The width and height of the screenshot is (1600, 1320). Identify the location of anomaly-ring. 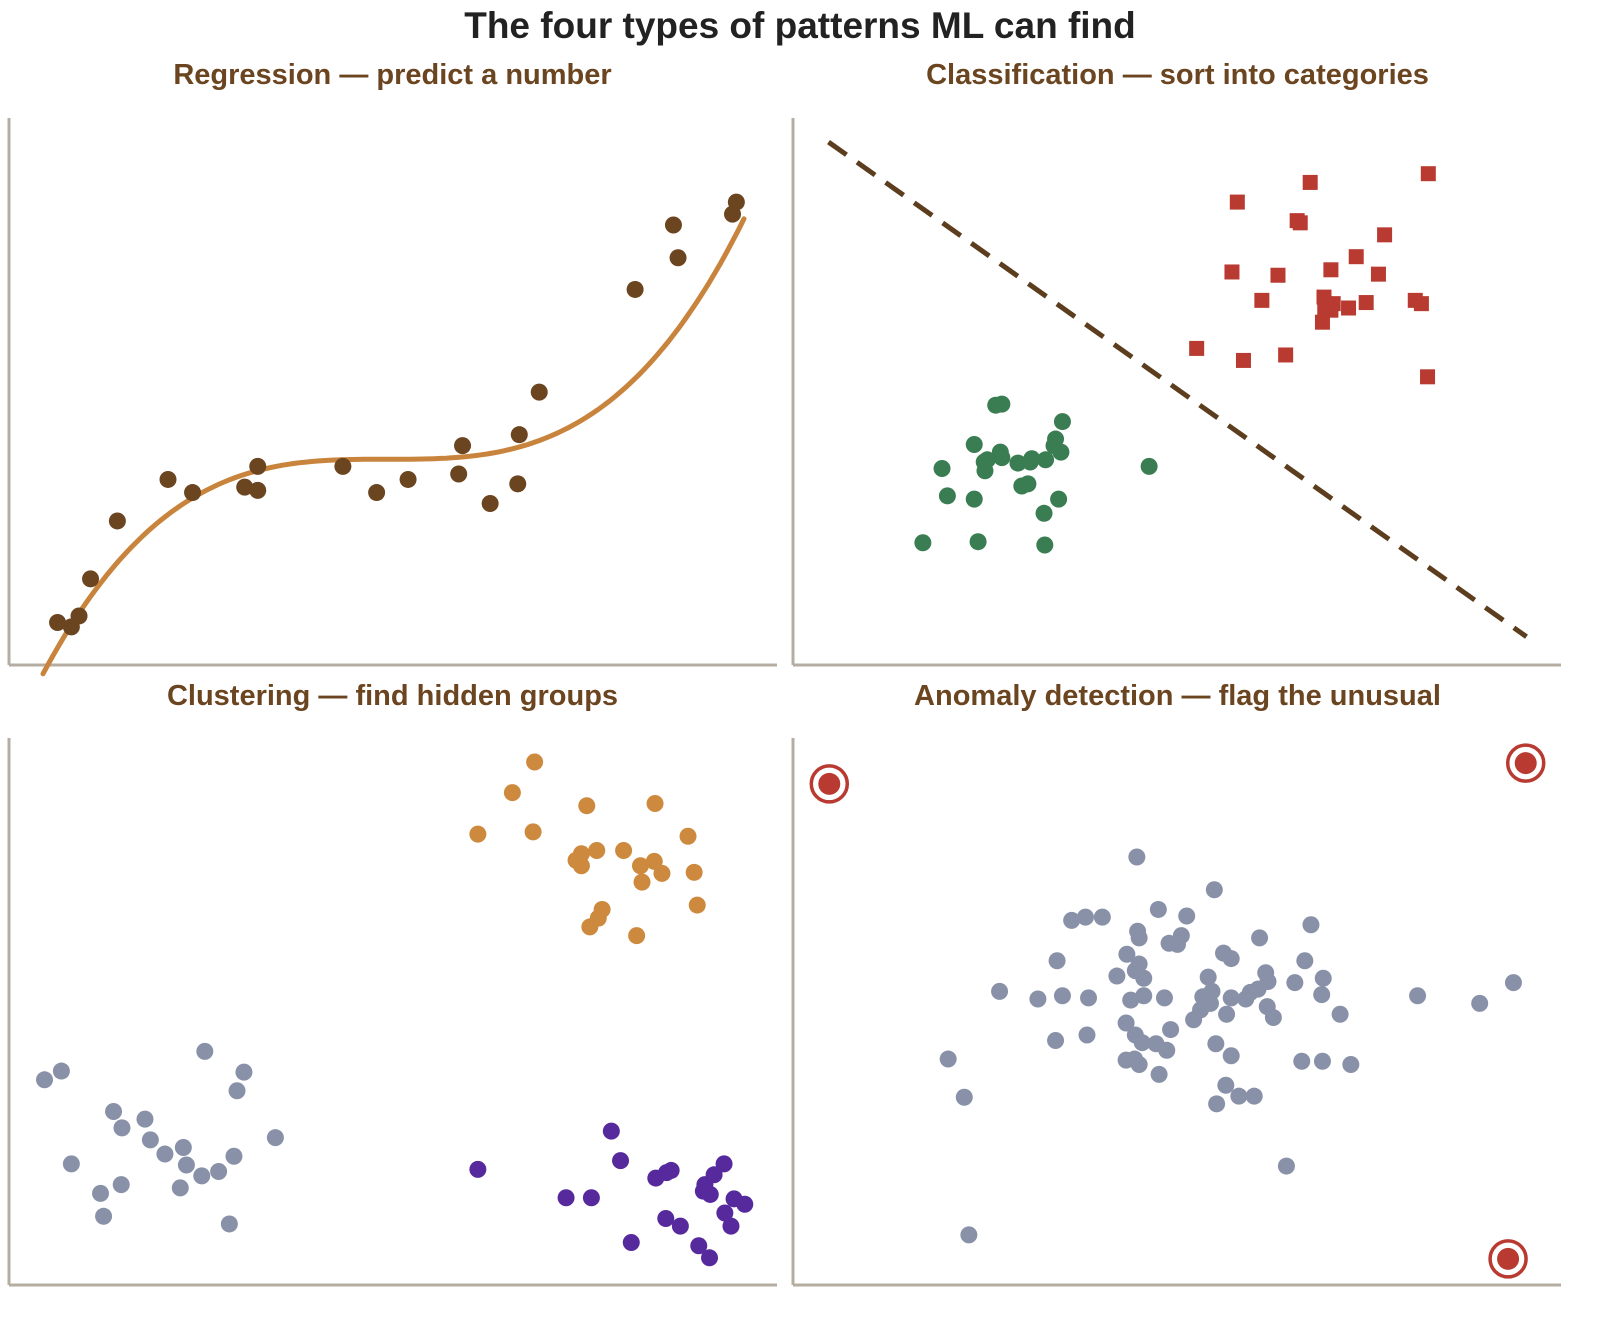
(1508, 1259).